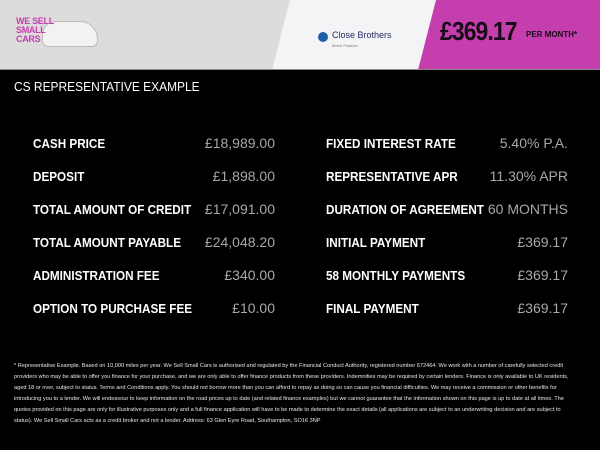 Image resolution: width=600 pixels, height=450 pixels. Describe the element at coordinates (345, 45) in the screenshot. I see `lender-sub: Motor Finance` at that location.